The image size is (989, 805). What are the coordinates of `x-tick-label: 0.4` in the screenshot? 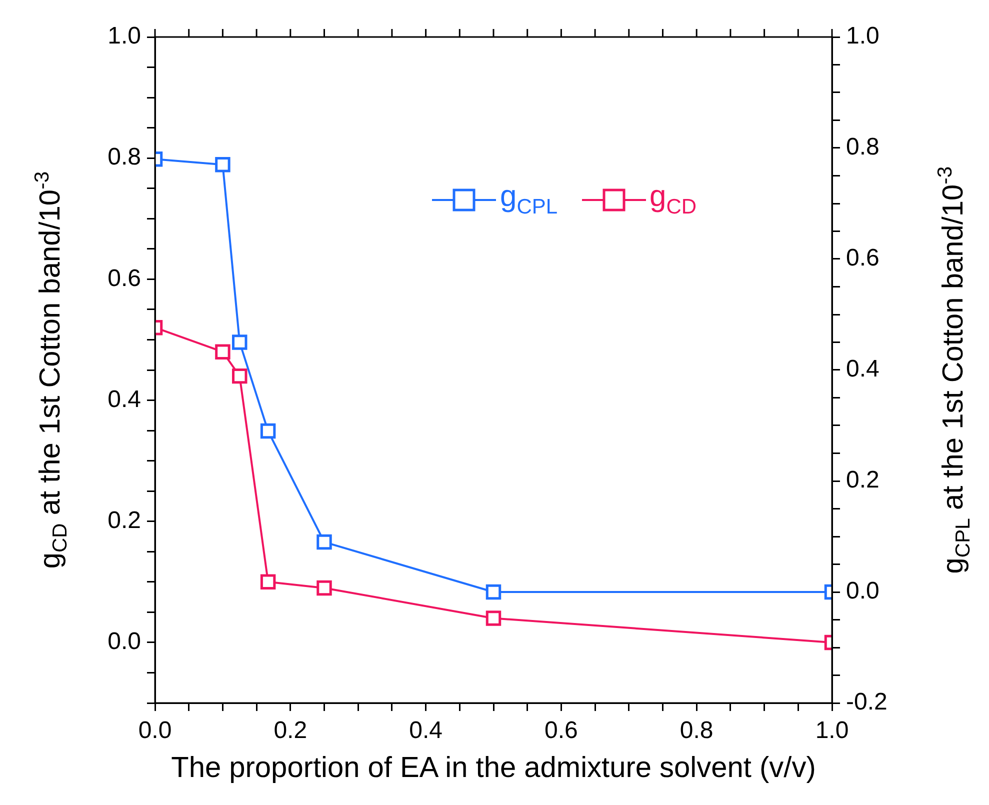 It's located at (425, 730).